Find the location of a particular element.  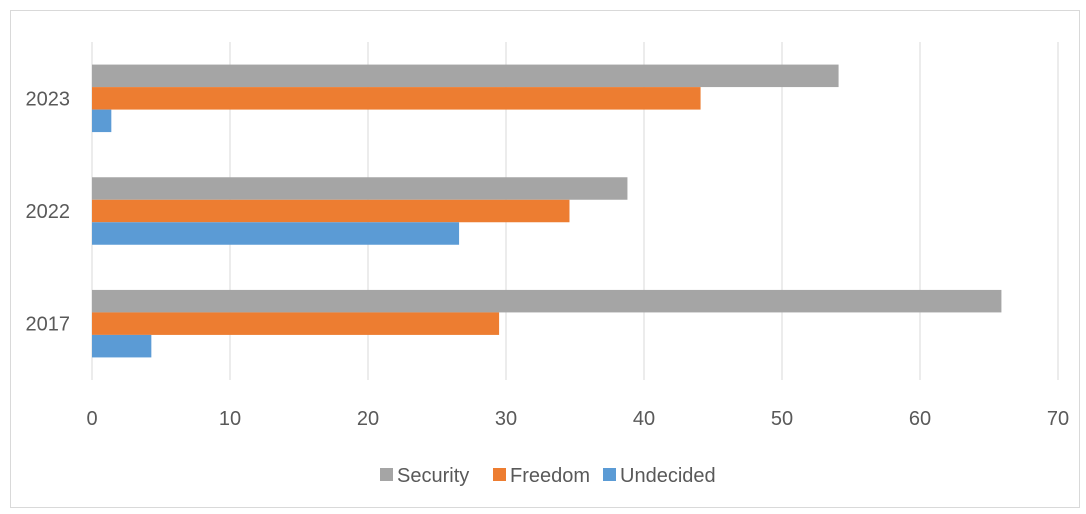

bar-undecided-2017 is located at coordinates (122, 346).